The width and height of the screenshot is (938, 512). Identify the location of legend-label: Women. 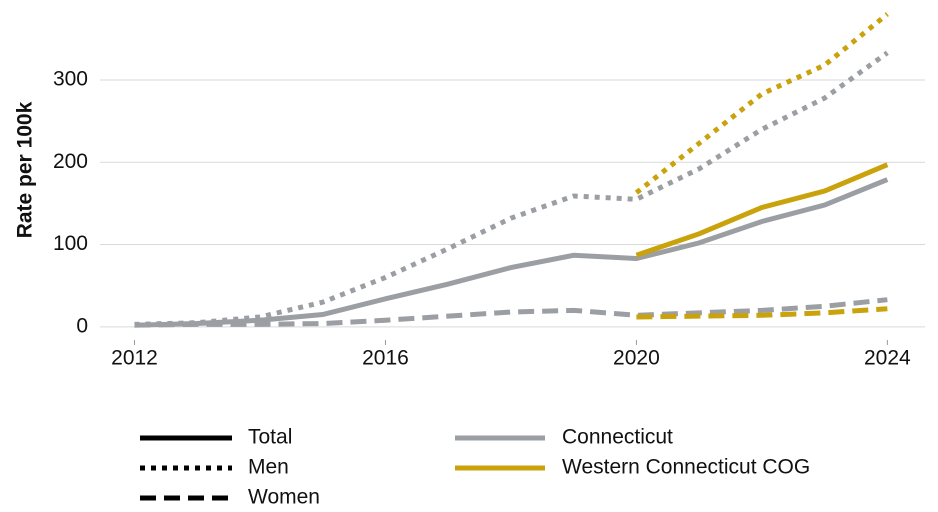
(284, 497).